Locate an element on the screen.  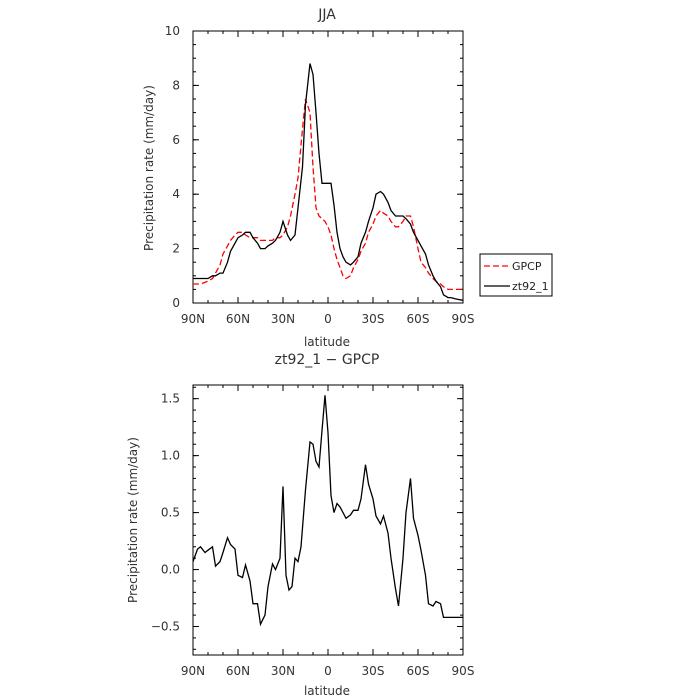
y-tick-label: 2 is located at coordinates (176, 249).